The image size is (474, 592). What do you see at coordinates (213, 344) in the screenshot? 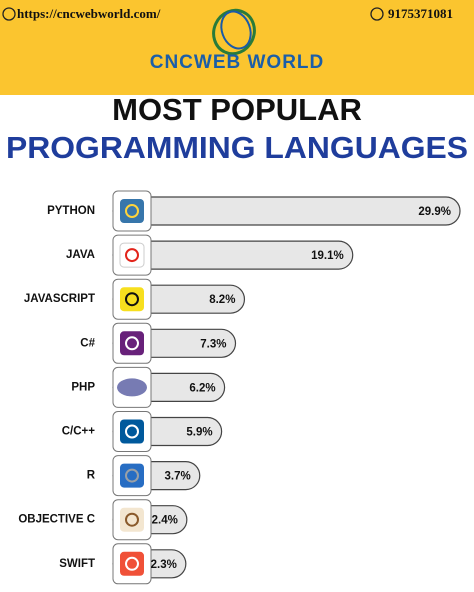
I see `value-label: 7.3%` at bounding box center [213, 344].